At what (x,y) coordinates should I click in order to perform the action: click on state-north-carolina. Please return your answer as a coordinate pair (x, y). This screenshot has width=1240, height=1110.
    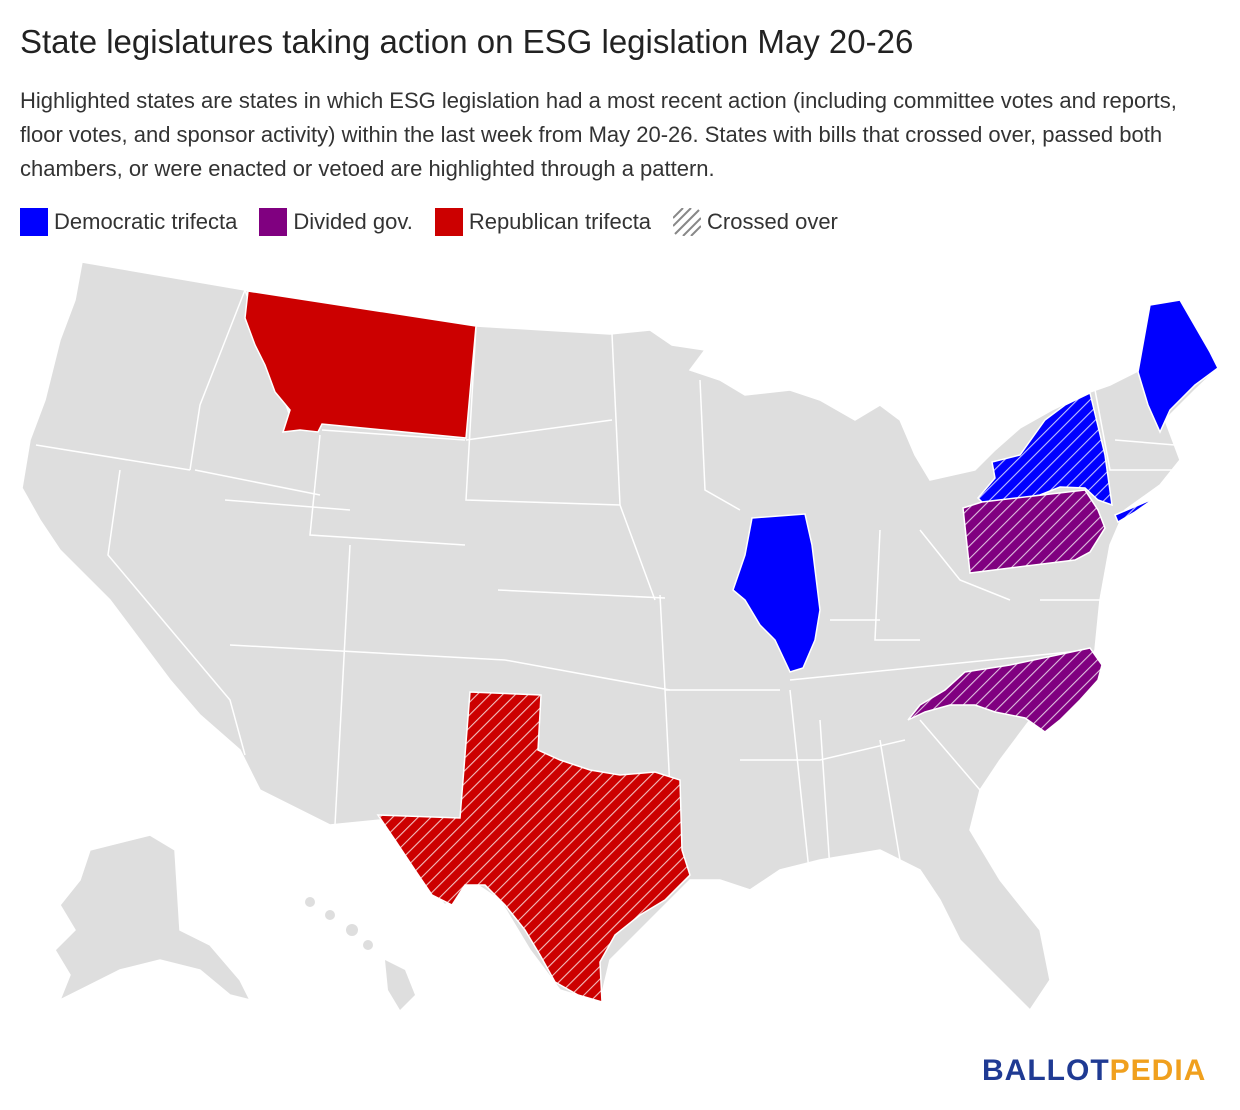
    Looking at the image, I should click on (1005, 690).